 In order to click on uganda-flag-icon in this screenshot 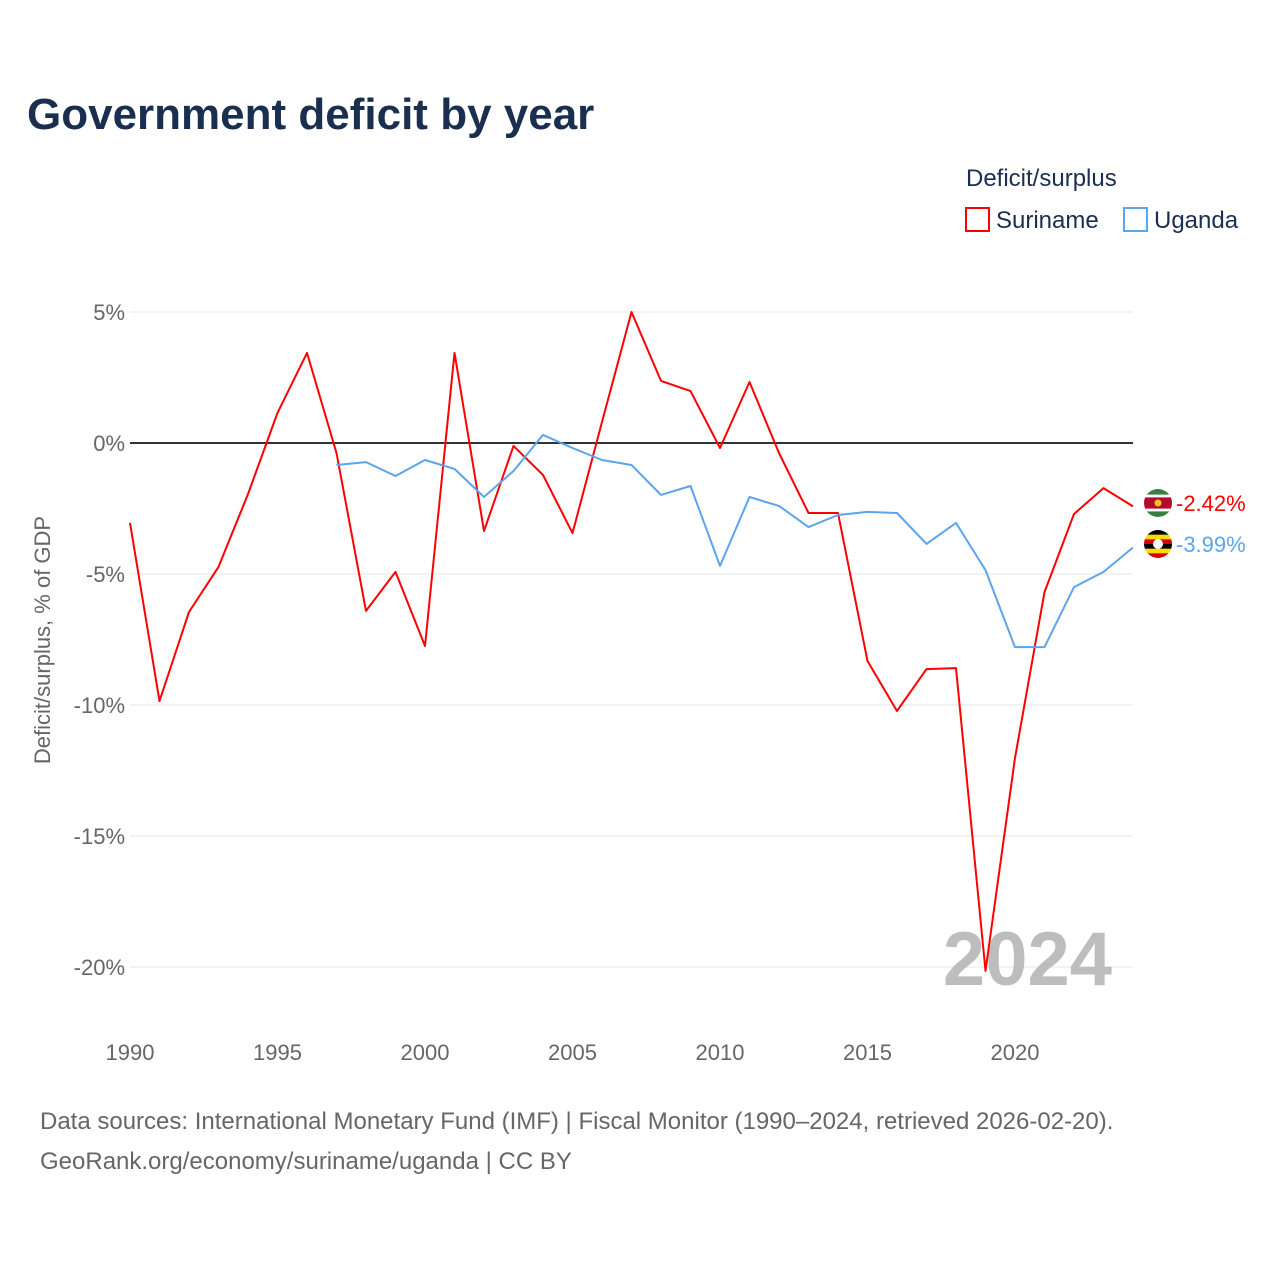, I will do `click(1158, 544)`.